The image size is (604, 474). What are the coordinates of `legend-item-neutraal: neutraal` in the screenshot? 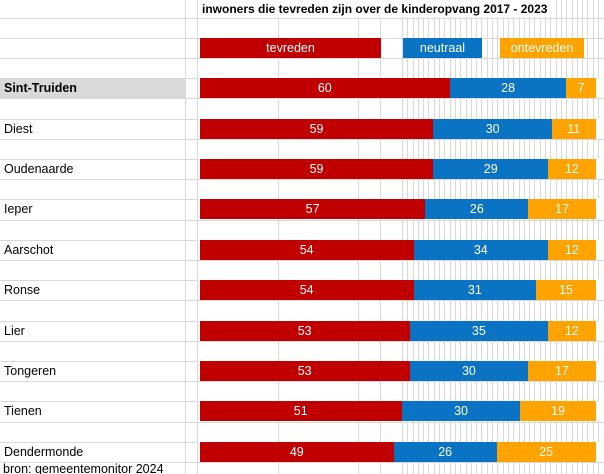 It's located at (442, 48).